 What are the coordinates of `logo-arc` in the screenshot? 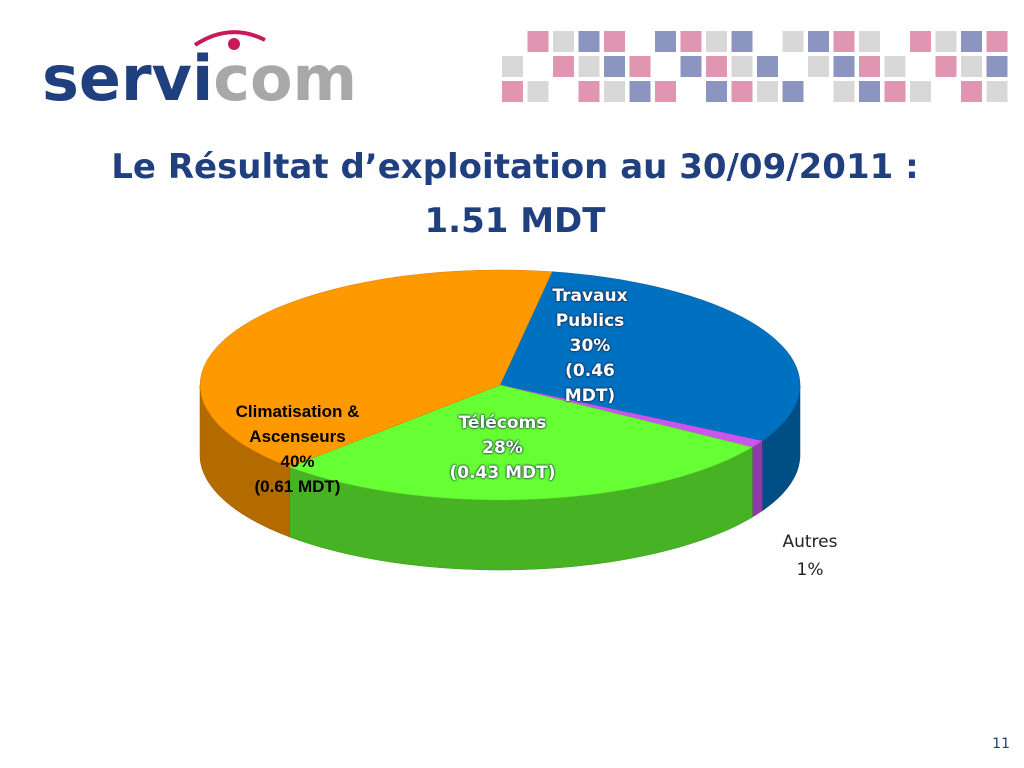 It's located at (229, 38).